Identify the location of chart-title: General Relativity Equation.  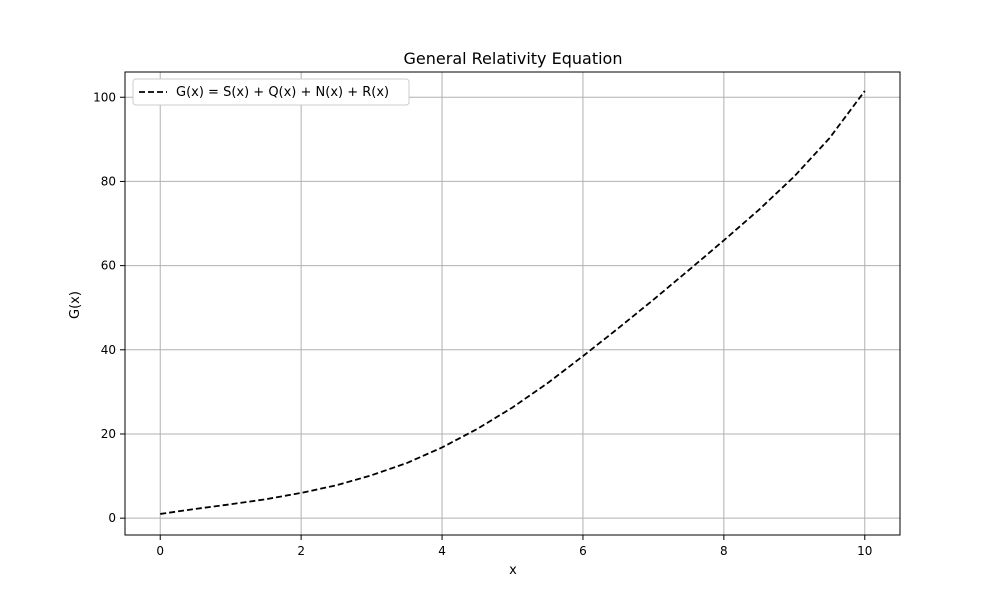
(513, 58).